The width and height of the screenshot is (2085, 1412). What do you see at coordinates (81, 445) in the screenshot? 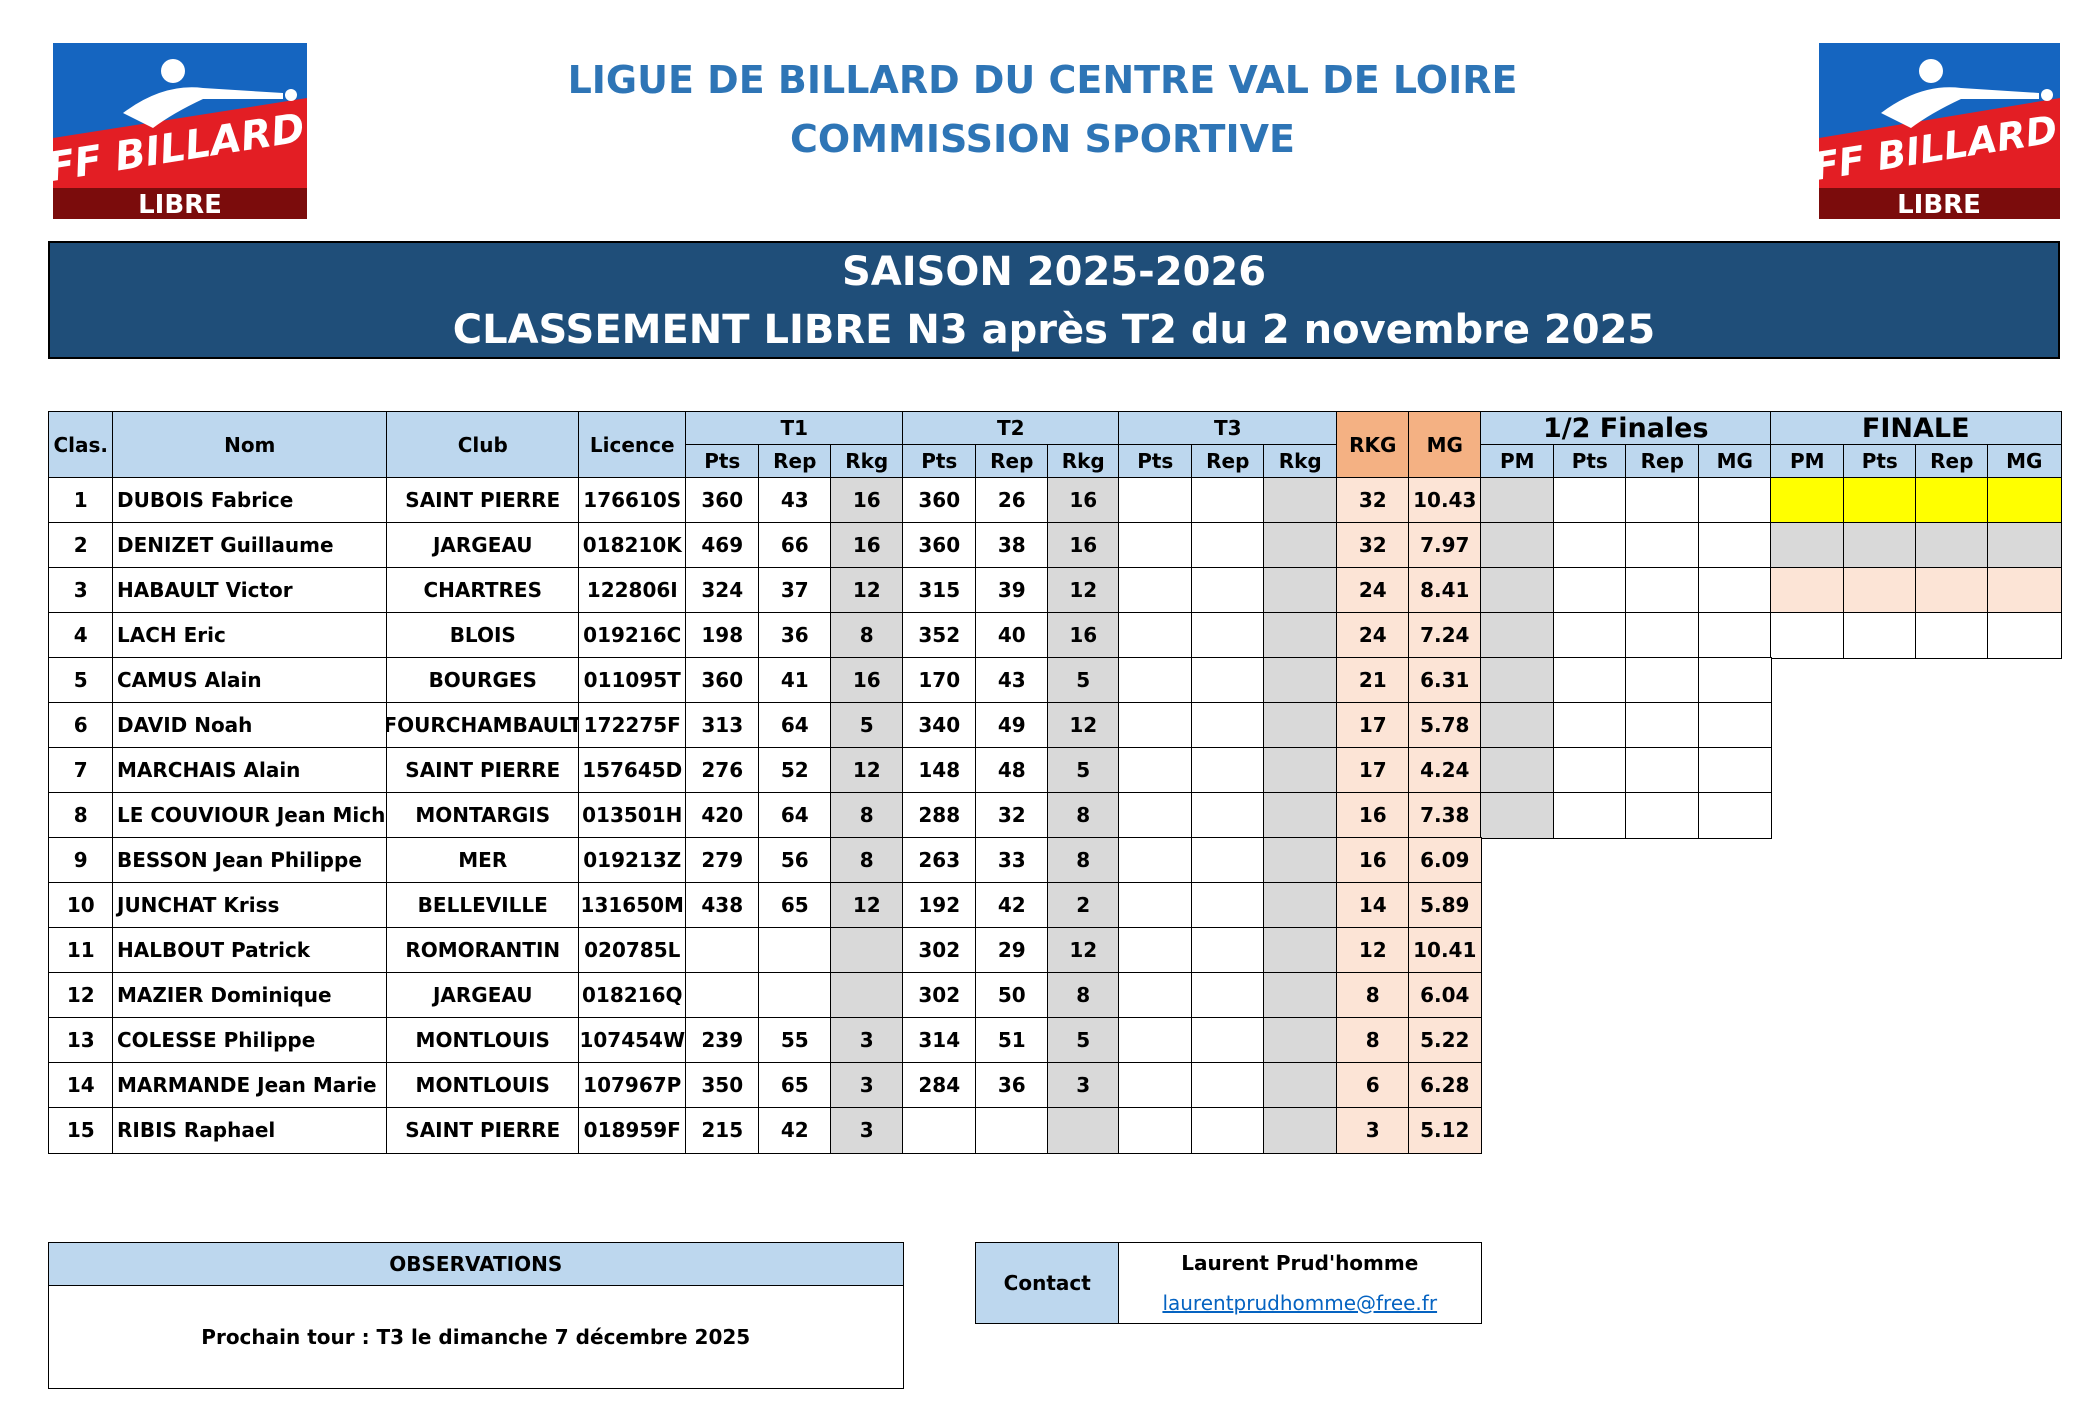
I see `column-header: Clas.` at bounding box center [81, 445].